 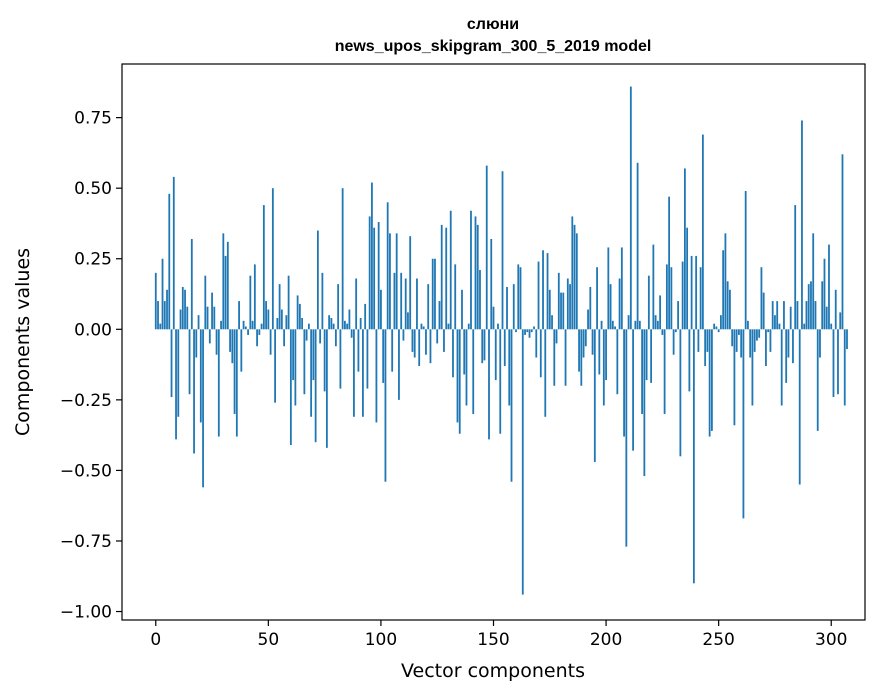 I want to click on y-tick-label: 0.75, so click(x=93, y=119).